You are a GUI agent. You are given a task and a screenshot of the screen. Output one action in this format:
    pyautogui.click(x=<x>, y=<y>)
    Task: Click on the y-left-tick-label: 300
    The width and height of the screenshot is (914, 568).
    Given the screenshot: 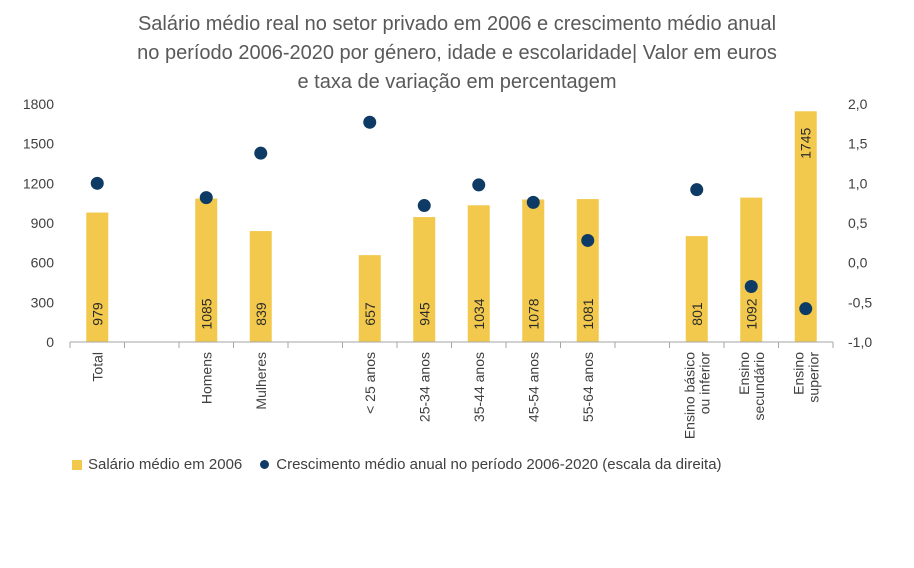 What is the action you would take?
    pyautogui.click(x=43, y=302)
    